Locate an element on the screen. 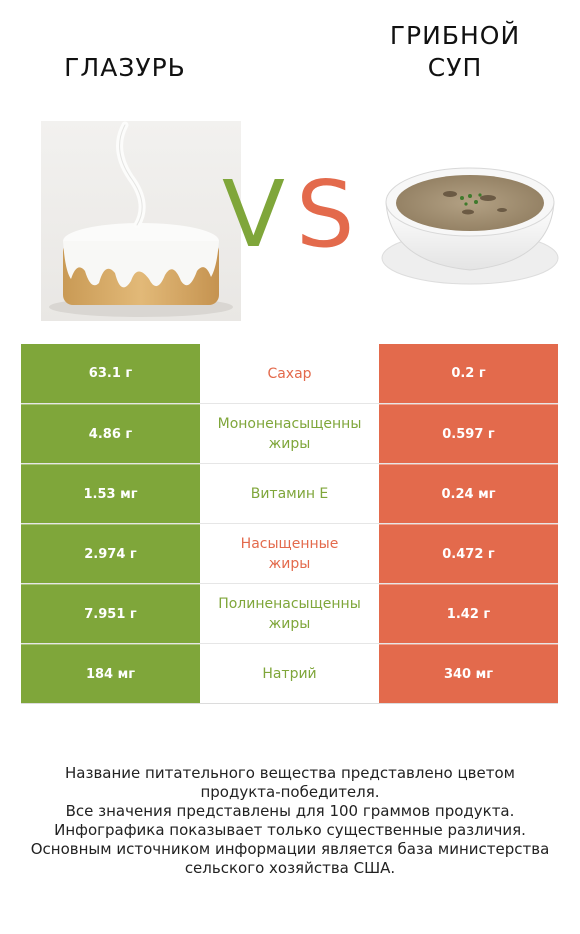  footer-line: сельского хозяйства США. is located at coordinates (290, 868).